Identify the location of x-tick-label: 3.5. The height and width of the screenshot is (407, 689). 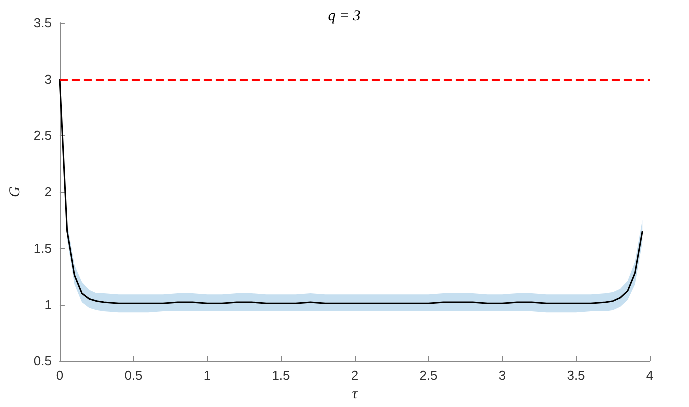
(576, 376).